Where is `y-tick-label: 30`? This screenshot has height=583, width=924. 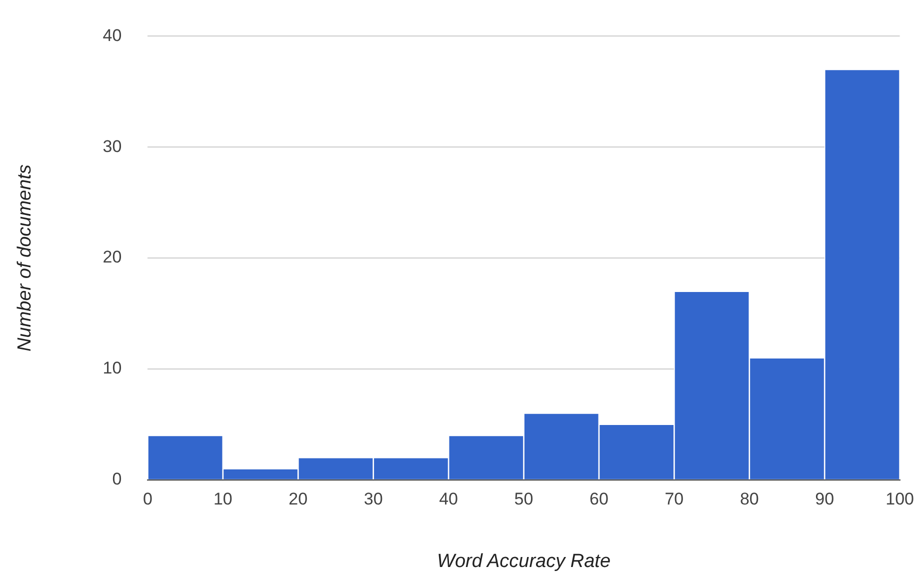
y-tick-label: 30 is located at coordinates (112, 146).